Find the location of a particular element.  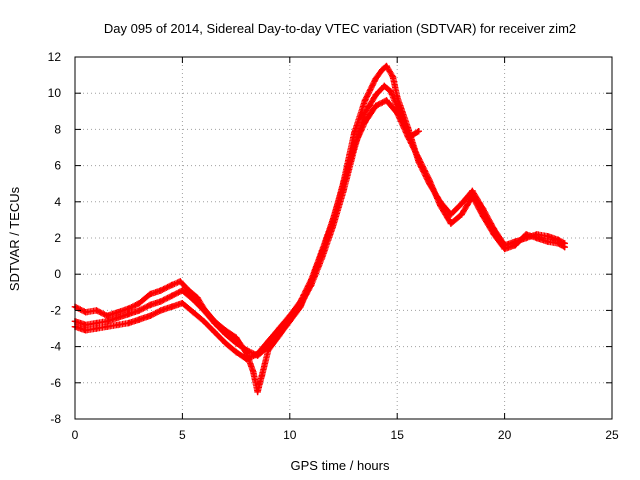

y-tick-label: 12 is located at coordinates (55, 57).